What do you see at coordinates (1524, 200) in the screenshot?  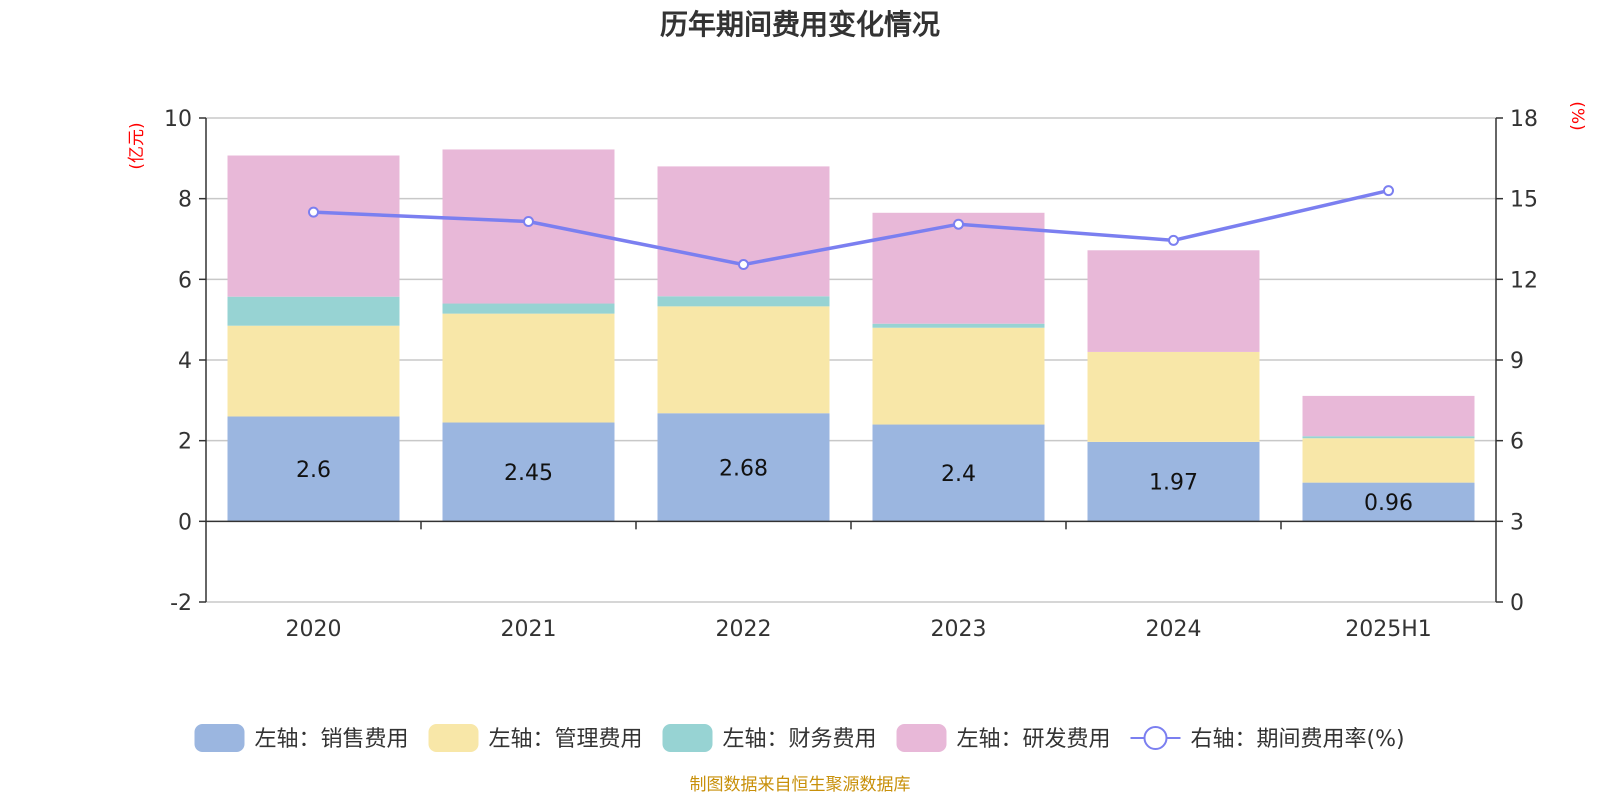 I see `right-tick-label: 15` at bounding box center [1524, 200].